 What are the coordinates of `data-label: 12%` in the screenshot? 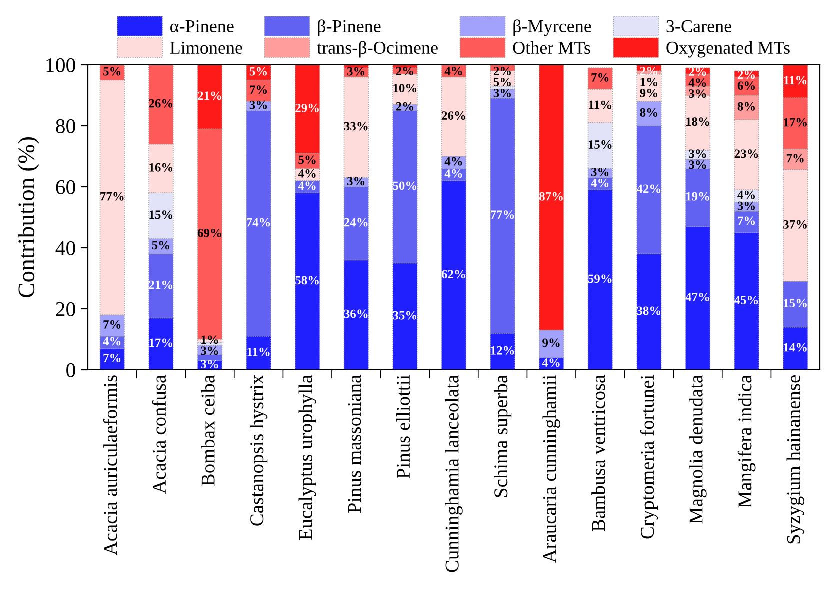 It's located at (502, 350).